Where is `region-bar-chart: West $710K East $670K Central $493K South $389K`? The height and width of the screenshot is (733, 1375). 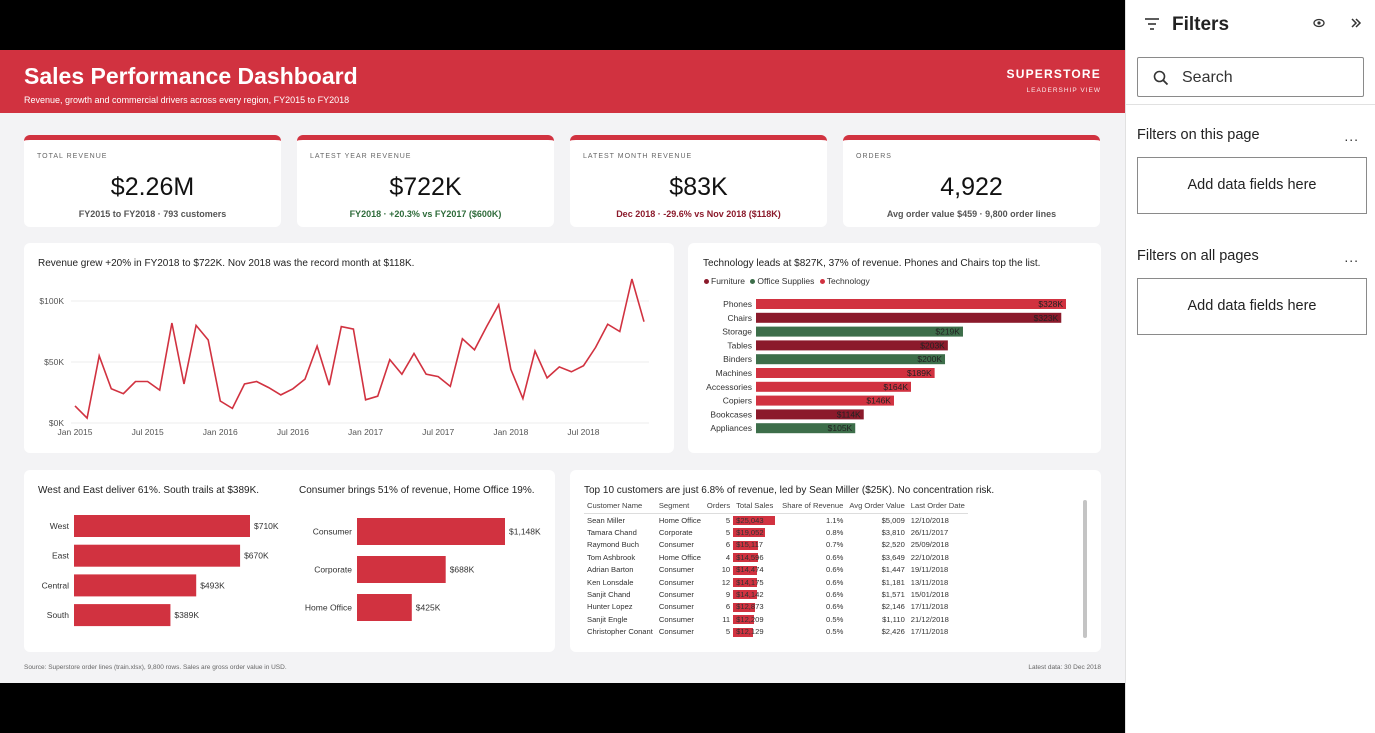 region-bar-chart: West $710K East $670K Central $493K South $389K is located at coordinates (154, 561).